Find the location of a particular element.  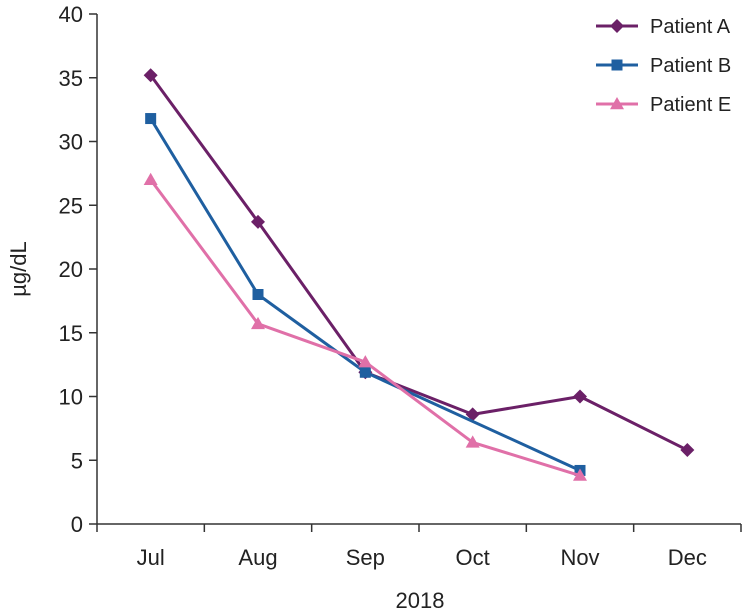

legend-item: Patient B is located at coordinates (663, 66).